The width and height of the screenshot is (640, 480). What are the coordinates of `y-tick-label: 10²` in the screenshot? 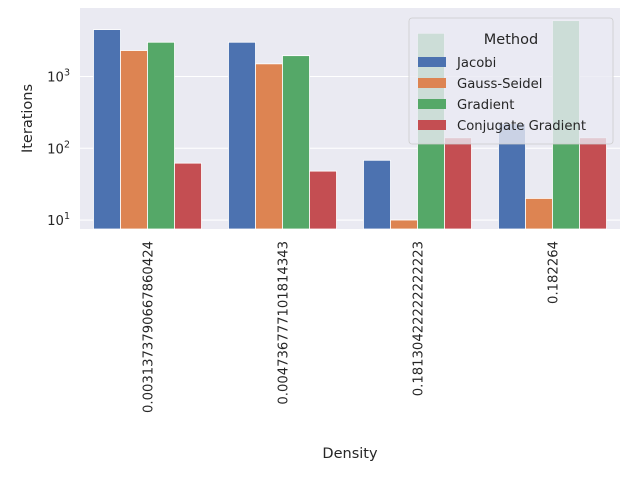 It's located at (58, 148).